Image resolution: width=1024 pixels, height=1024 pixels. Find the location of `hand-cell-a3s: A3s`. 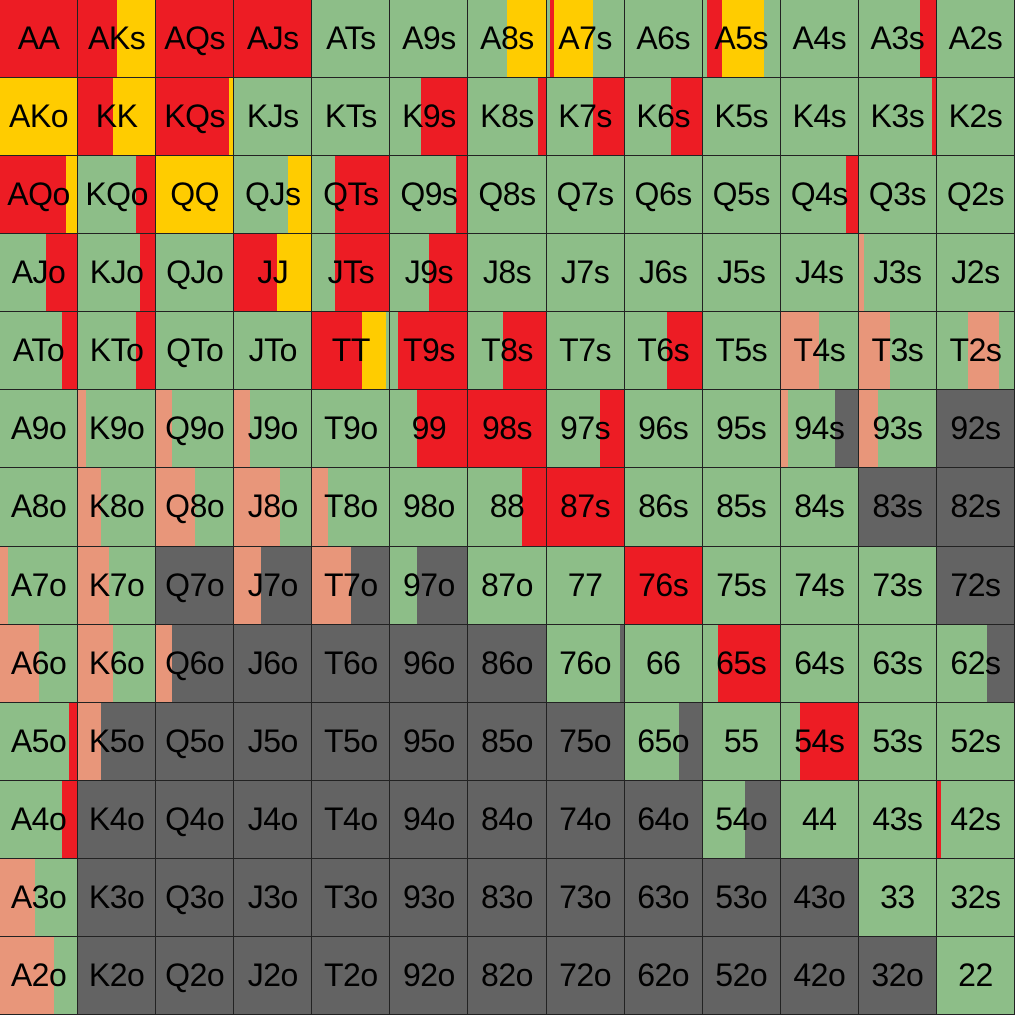

hand-cell-a3s: A3s is located at coordinates (897, 39).